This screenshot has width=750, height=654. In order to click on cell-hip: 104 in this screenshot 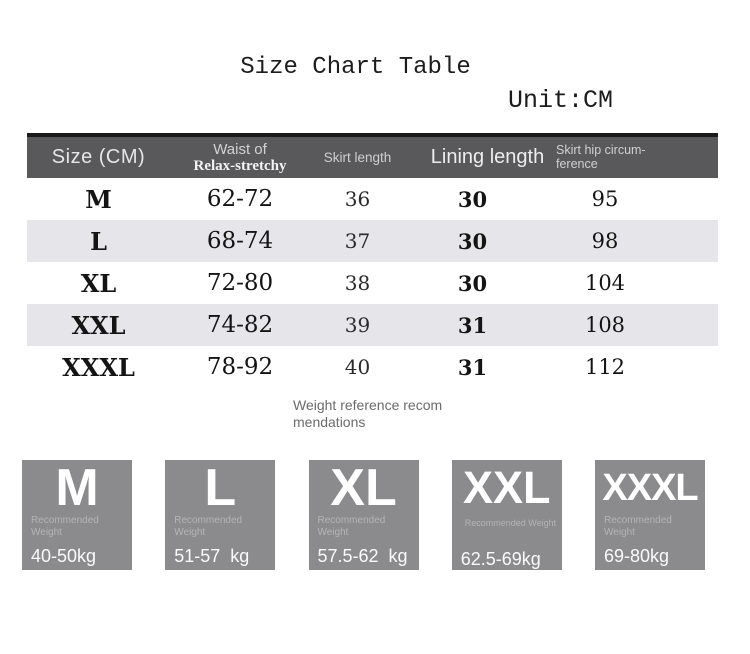, I will do `click(605, 283)`.